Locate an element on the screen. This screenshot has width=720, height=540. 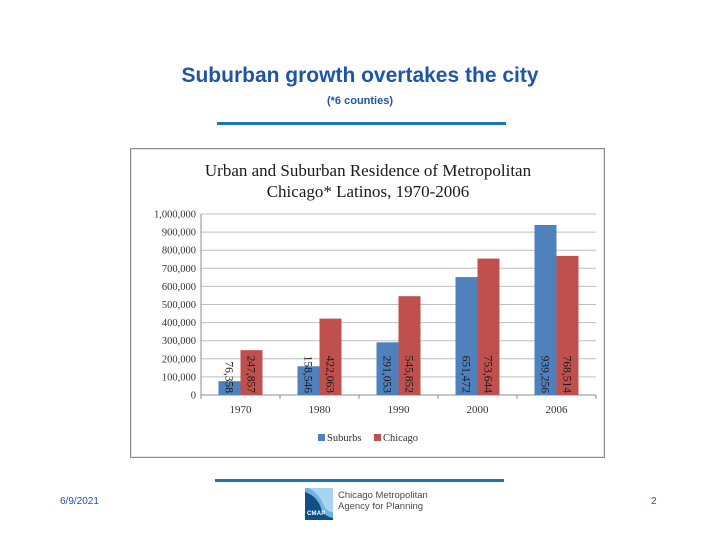
x-tick-label: 2006 is located at coordinates (557, 410).